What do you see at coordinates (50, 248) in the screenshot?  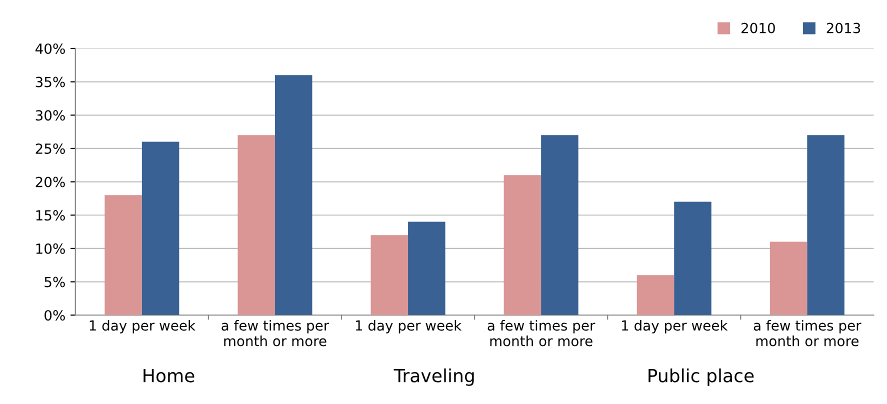 I see `y-tick-label: 10%` at bounding box center [50, 248].